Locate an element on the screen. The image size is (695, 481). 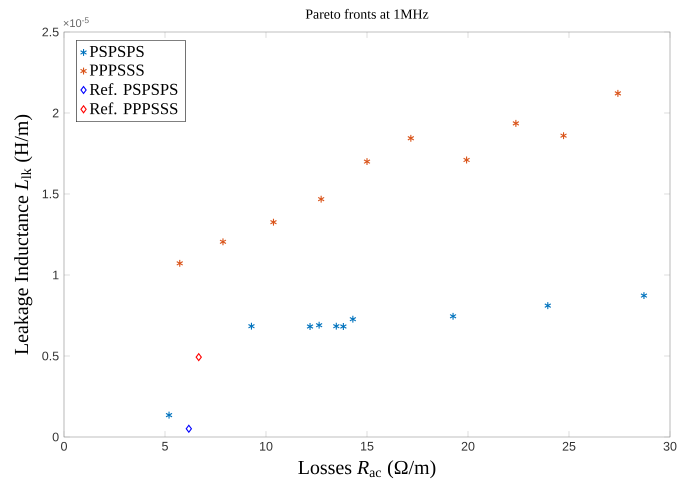
legend-label: PSPSPS is located at coordinates (117, 52).